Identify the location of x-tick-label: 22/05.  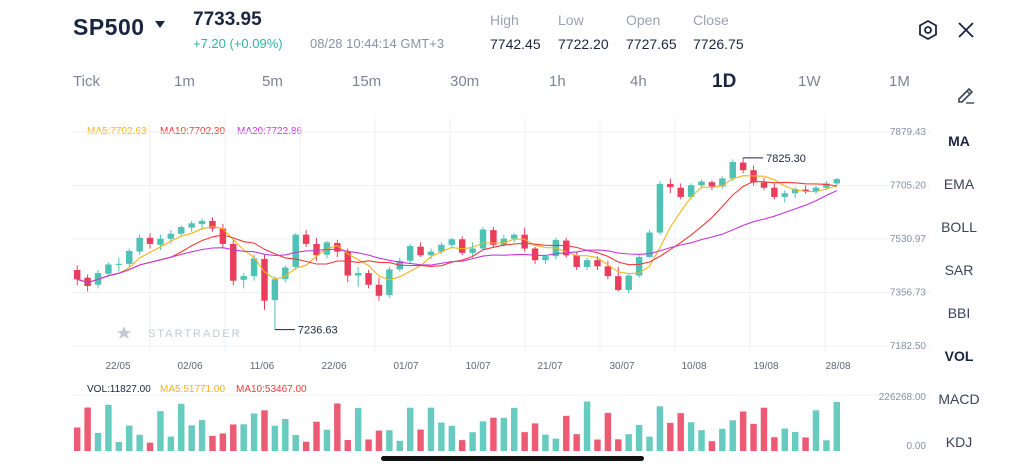
(117, 366).